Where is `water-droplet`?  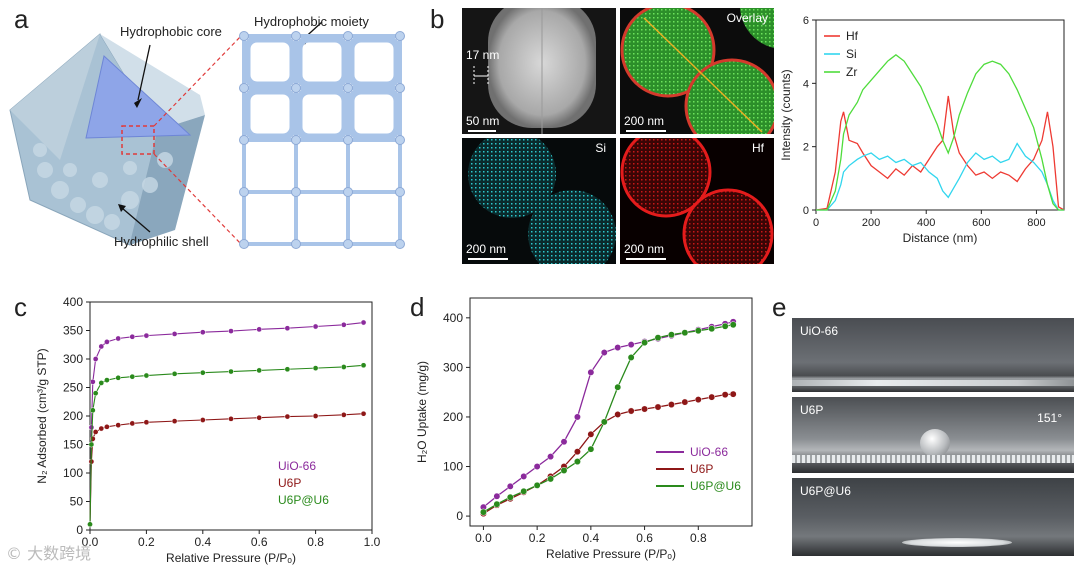 water-droplet is located at coordinates (935, 443).